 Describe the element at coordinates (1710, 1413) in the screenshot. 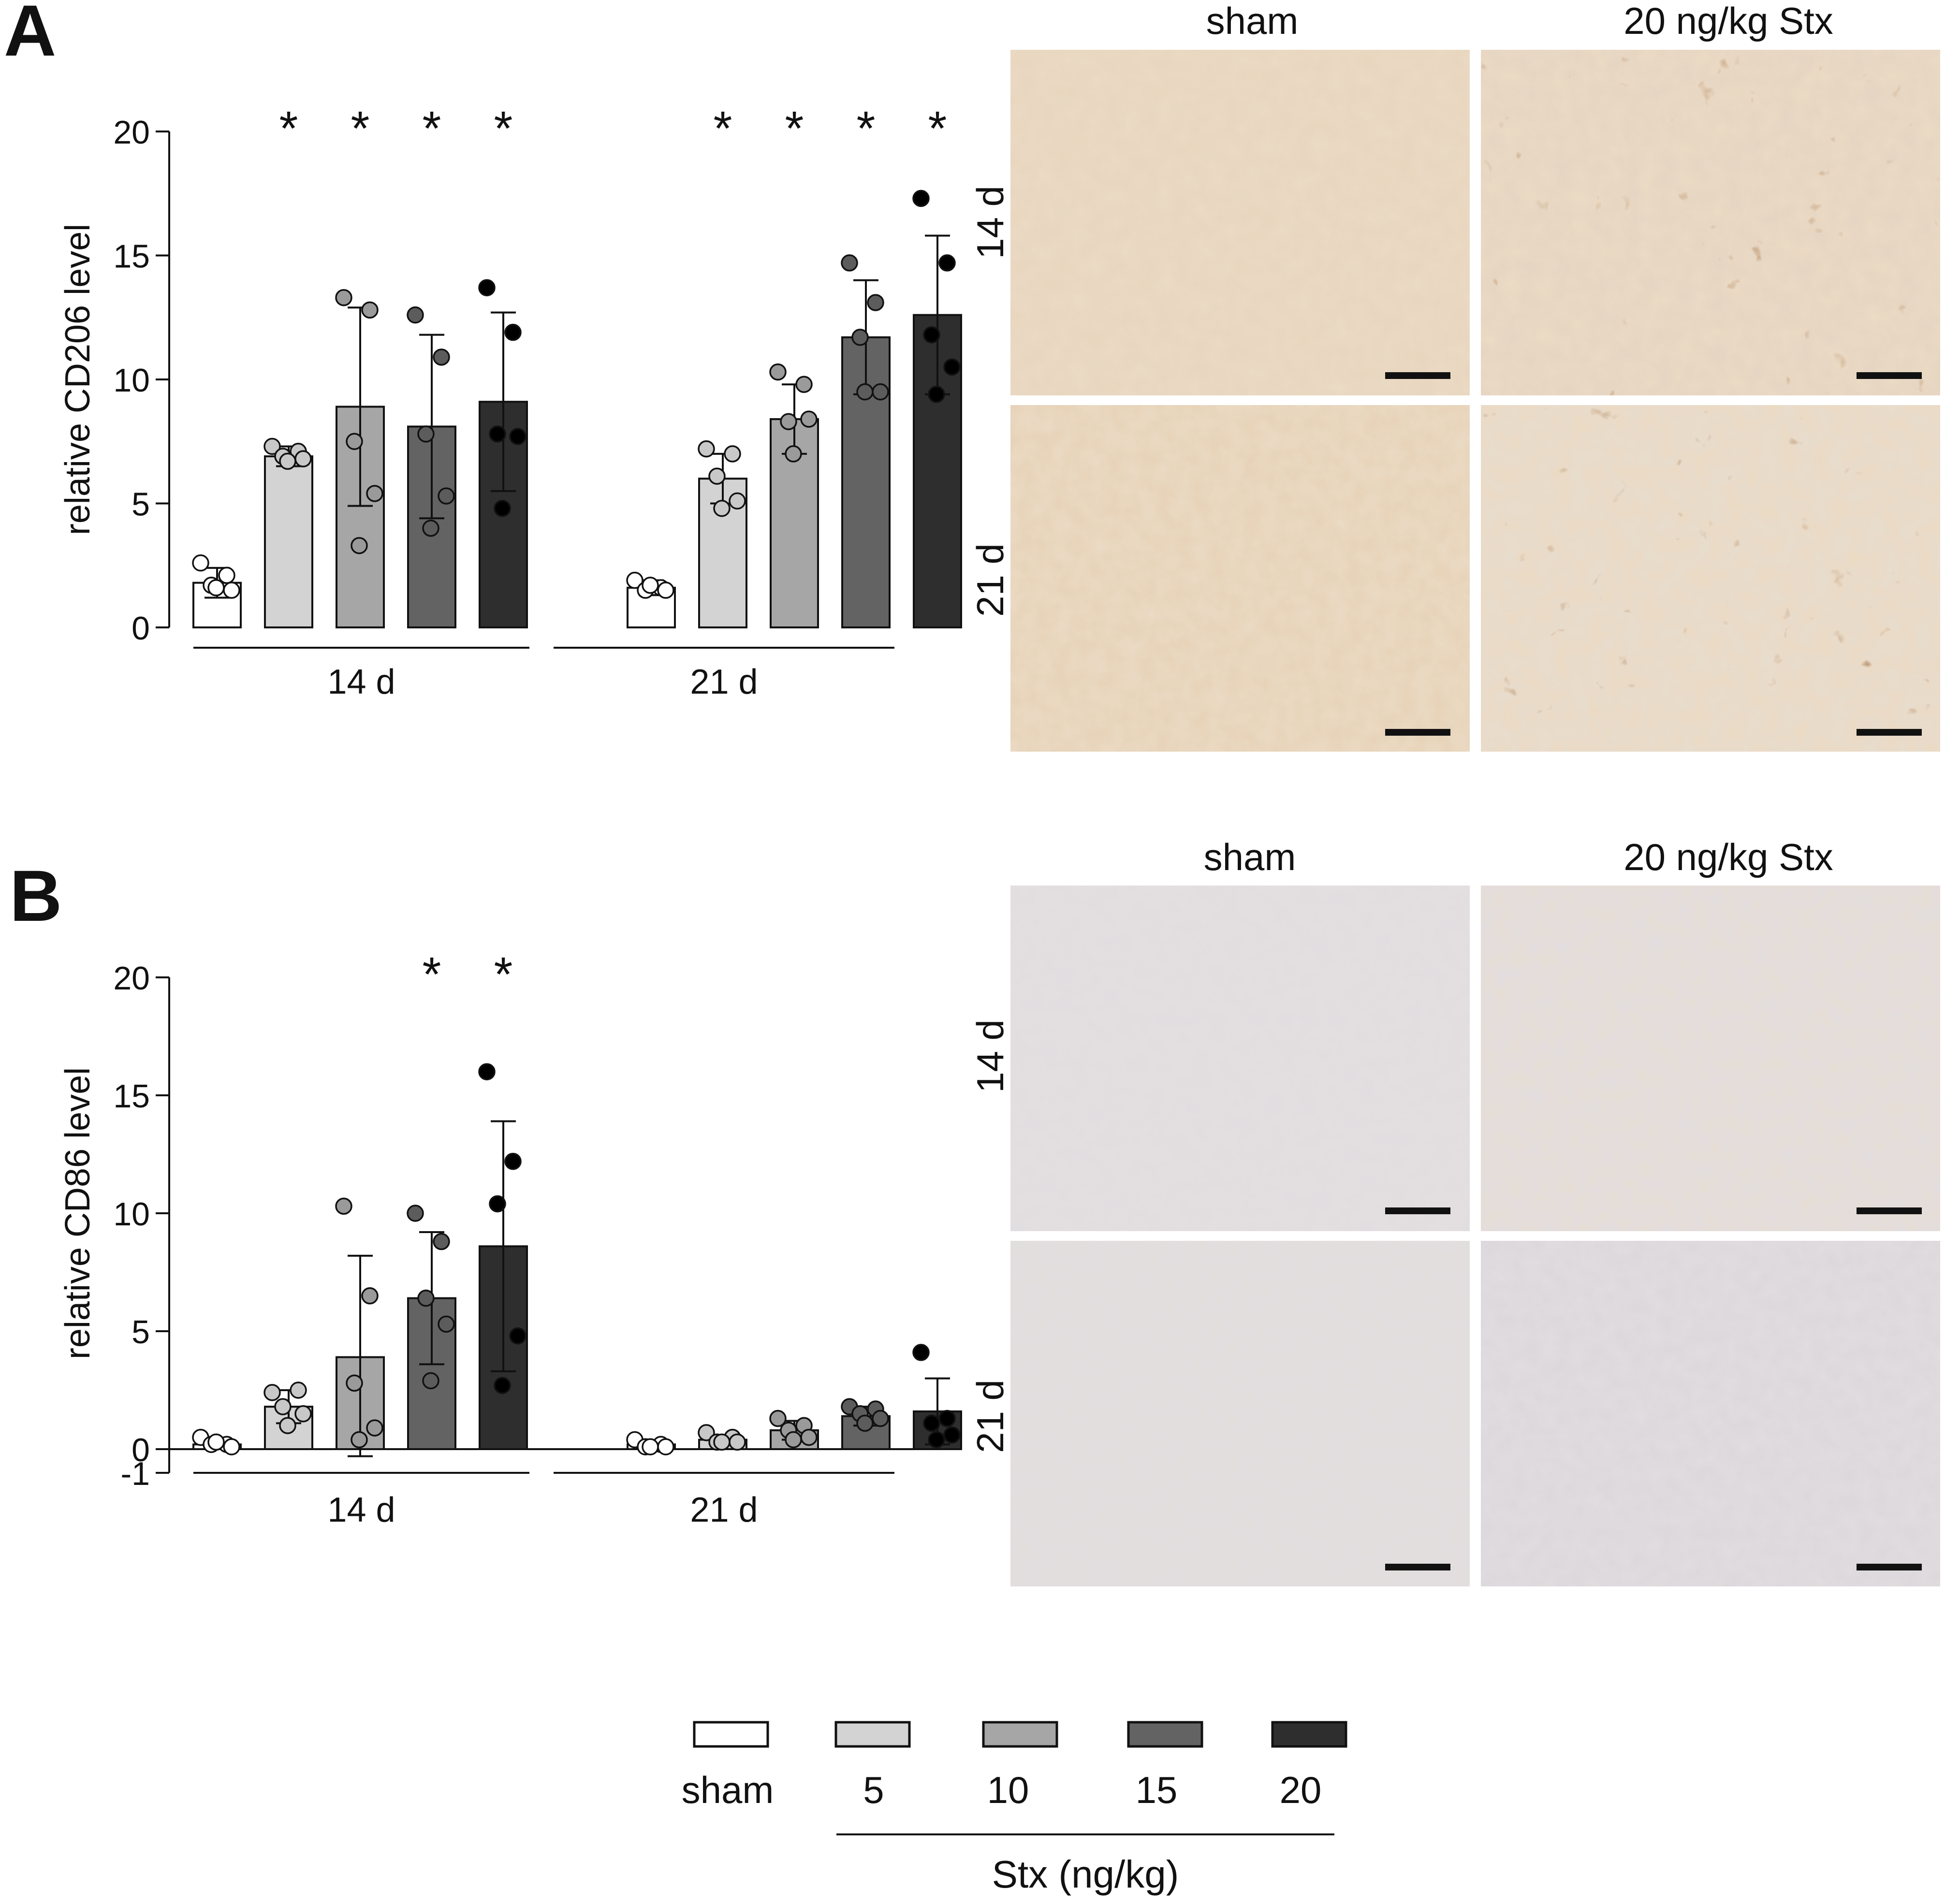

I see `micrograph-b-21d-stx` at that location.